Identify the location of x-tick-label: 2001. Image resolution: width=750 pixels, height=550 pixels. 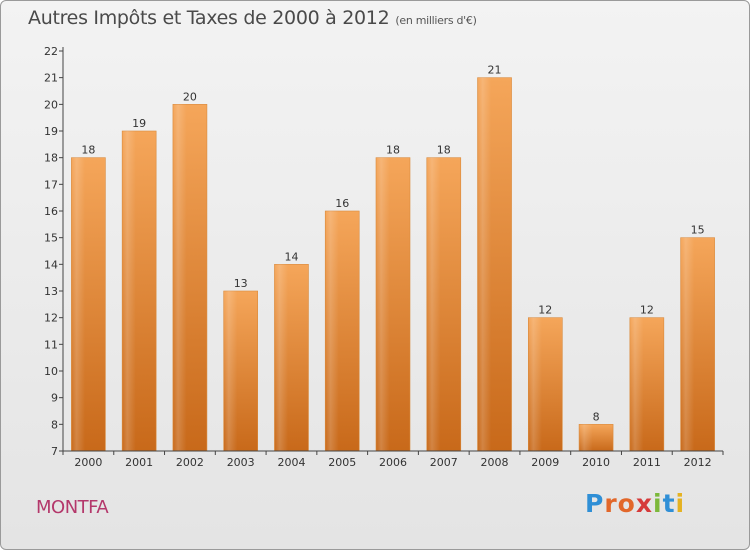
(139, 462).